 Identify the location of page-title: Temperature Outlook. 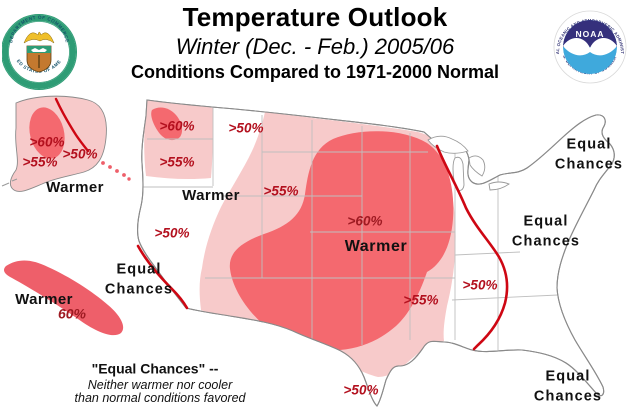
(315, 17).